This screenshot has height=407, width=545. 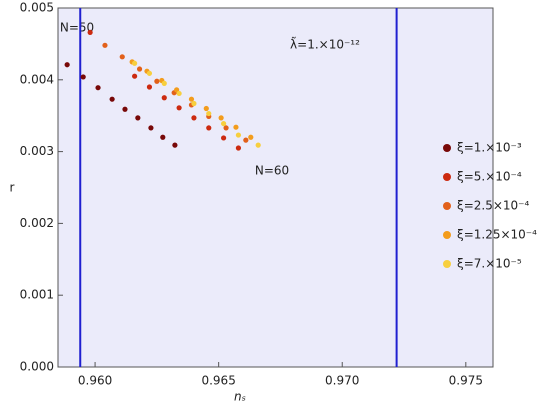 What do you see at coordinates (37, 79) in the screenshot?
I see `y-tick-label: 0.004` at bounding box center [37, 79].